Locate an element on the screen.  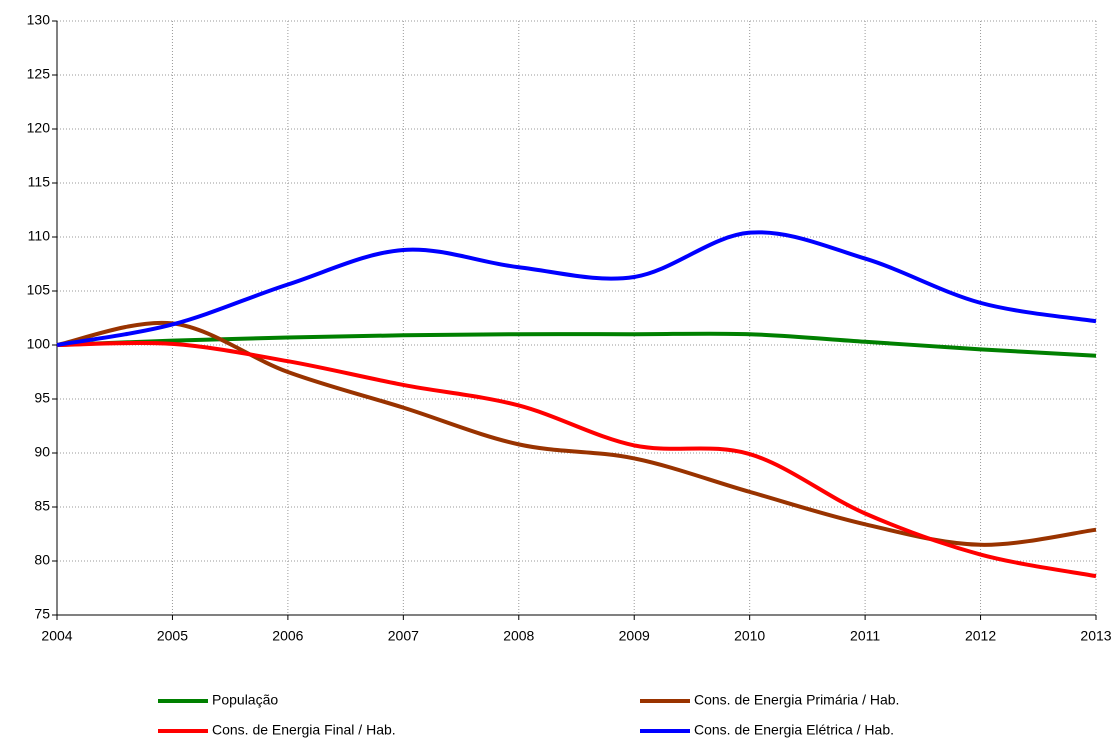
x-tick-label: 2013 is located at coordinates (1095, 636).